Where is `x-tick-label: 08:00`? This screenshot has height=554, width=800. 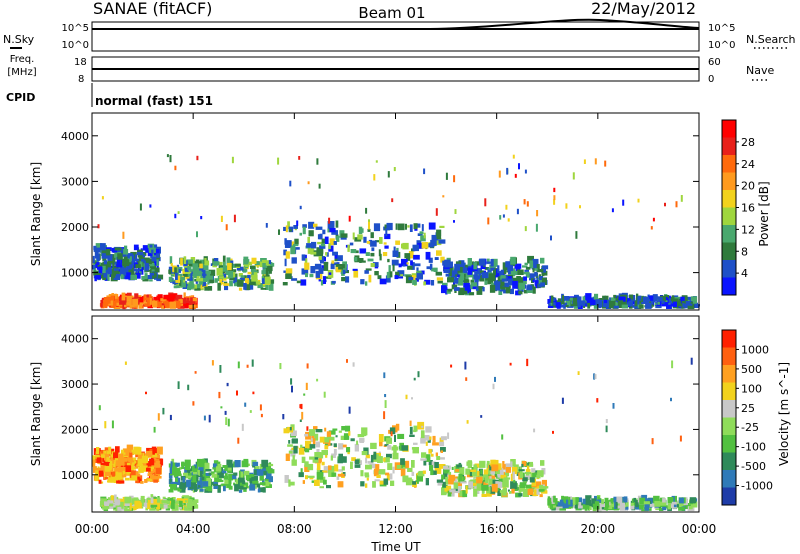
x-tick-label: 08:00 is located at coordinates (294, 529).